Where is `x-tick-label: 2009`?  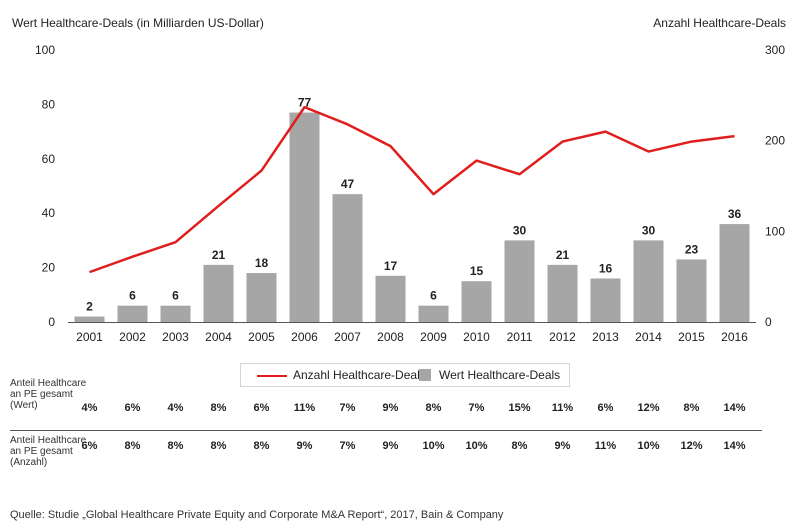 x-tick-label: 2009 is located at coordinates (433, 337).